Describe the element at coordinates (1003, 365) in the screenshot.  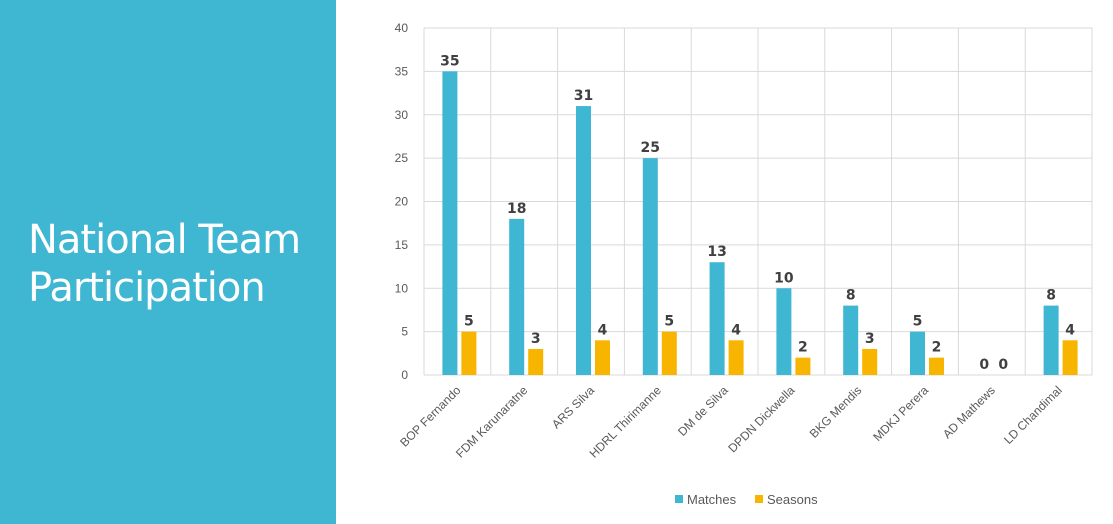
I see `data-label-seasons: 0` at that location.